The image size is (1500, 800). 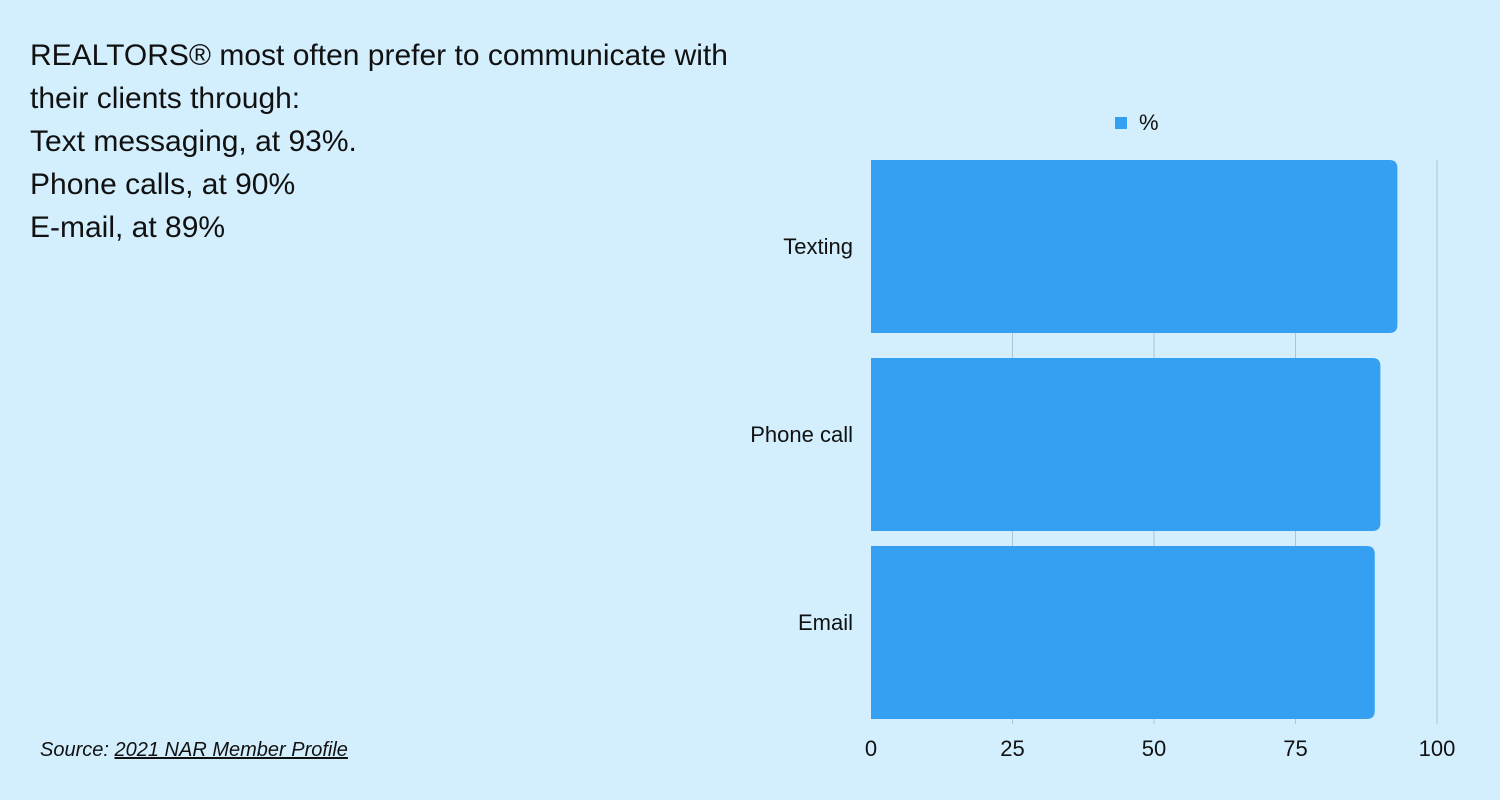 What do you see at coordinates (801, 434) in the screenshot?
I see `y-tick-label: Phone call` at bounding box center [801, 434].